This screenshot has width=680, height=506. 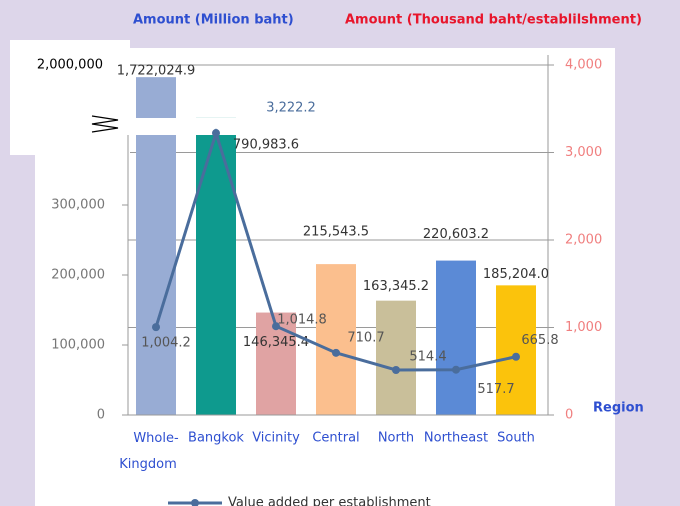 What do you see at coordinates (149, 451) in the screenshot?
I see `x-tick-label: Whole-Kingdom` at bounding box center [149, 451].